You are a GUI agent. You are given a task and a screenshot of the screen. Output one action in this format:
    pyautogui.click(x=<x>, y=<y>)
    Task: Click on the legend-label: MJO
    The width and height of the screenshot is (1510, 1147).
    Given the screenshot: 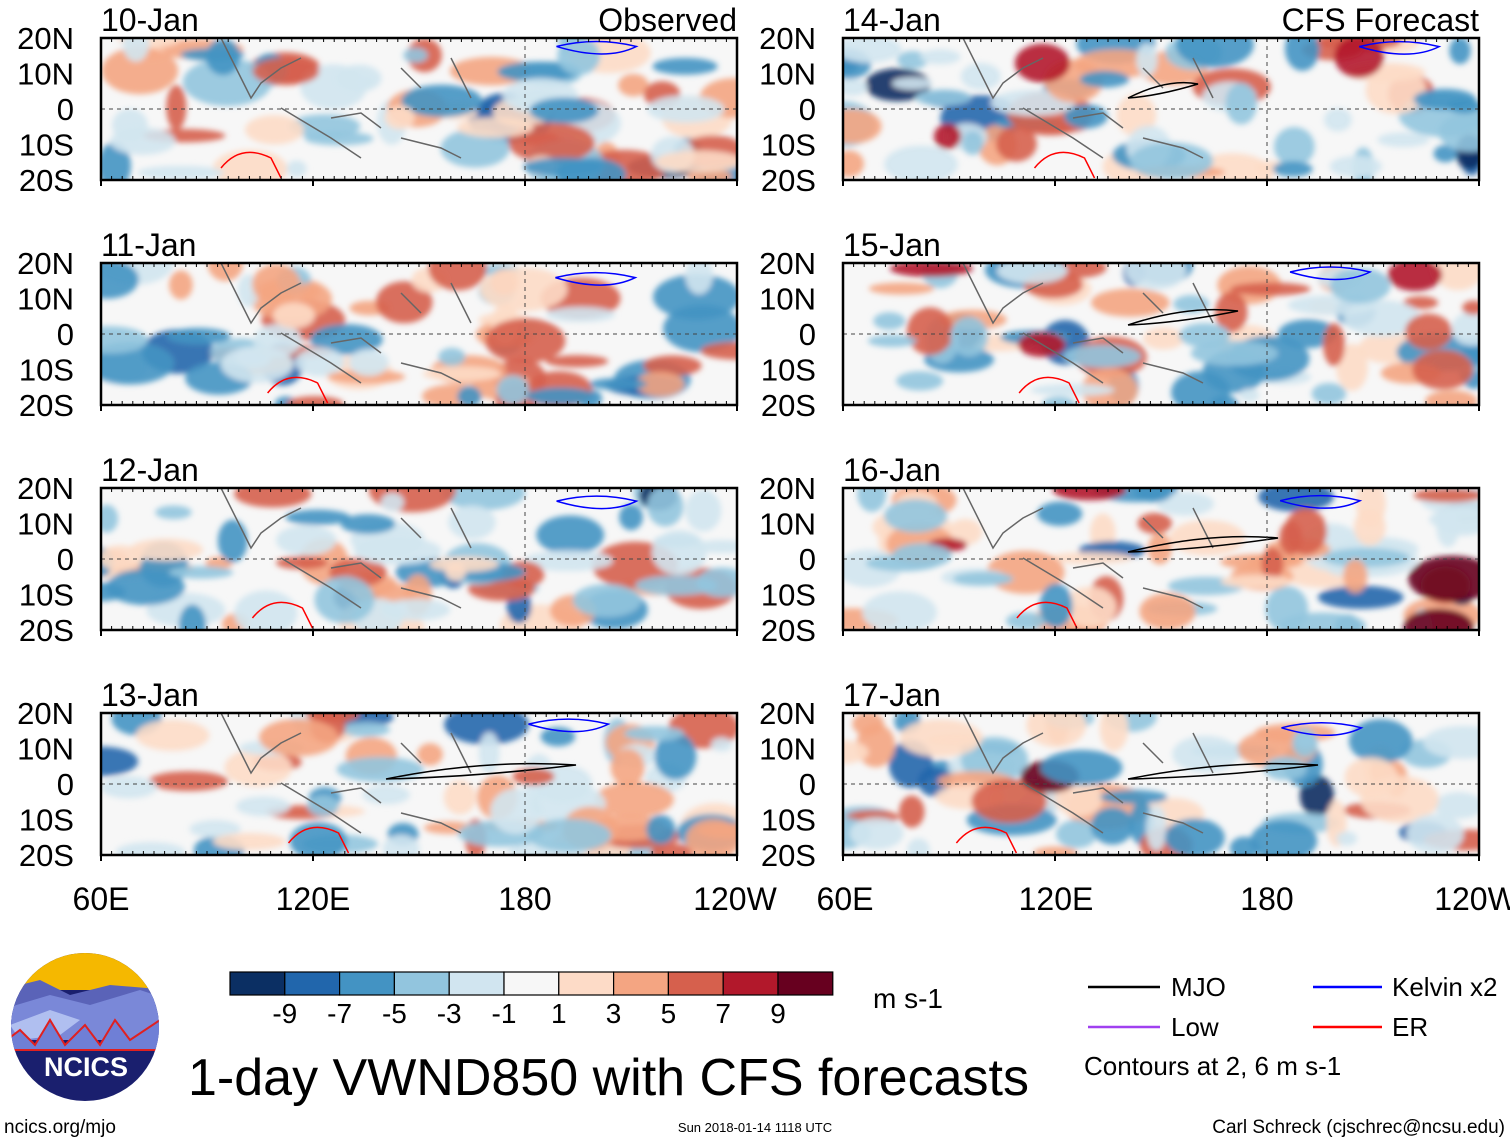 What is the action you would take?
    pyautogui.click(x=1198, y=987)
    